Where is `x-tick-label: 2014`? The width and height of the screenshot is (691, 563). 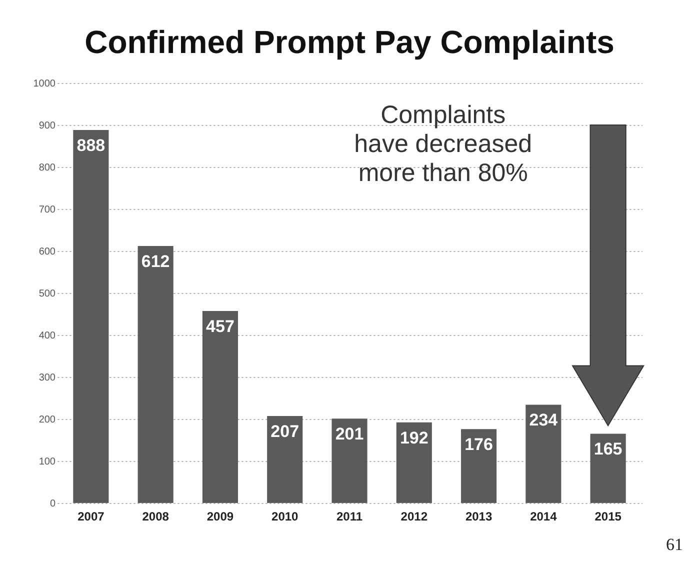 x-tick-label: 2014 is located at coordinates (544, 517).